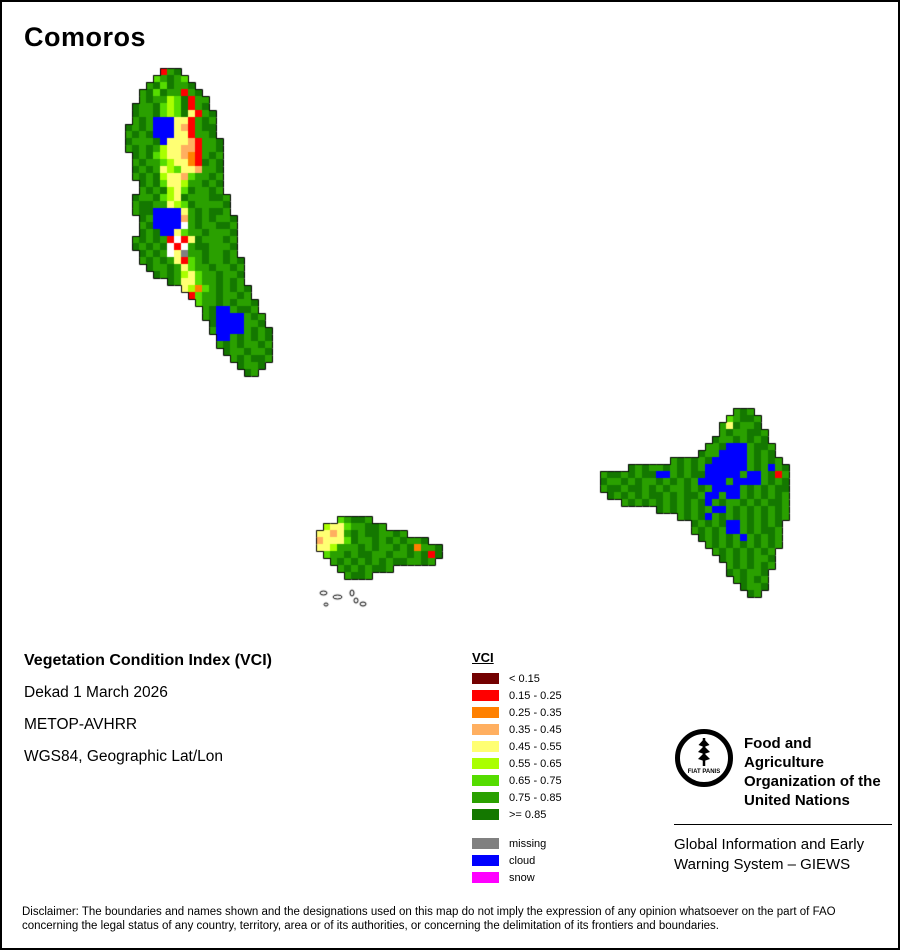  I want to click on legend-row-class-1: 0.15 - 0.25, so click(517, 695).